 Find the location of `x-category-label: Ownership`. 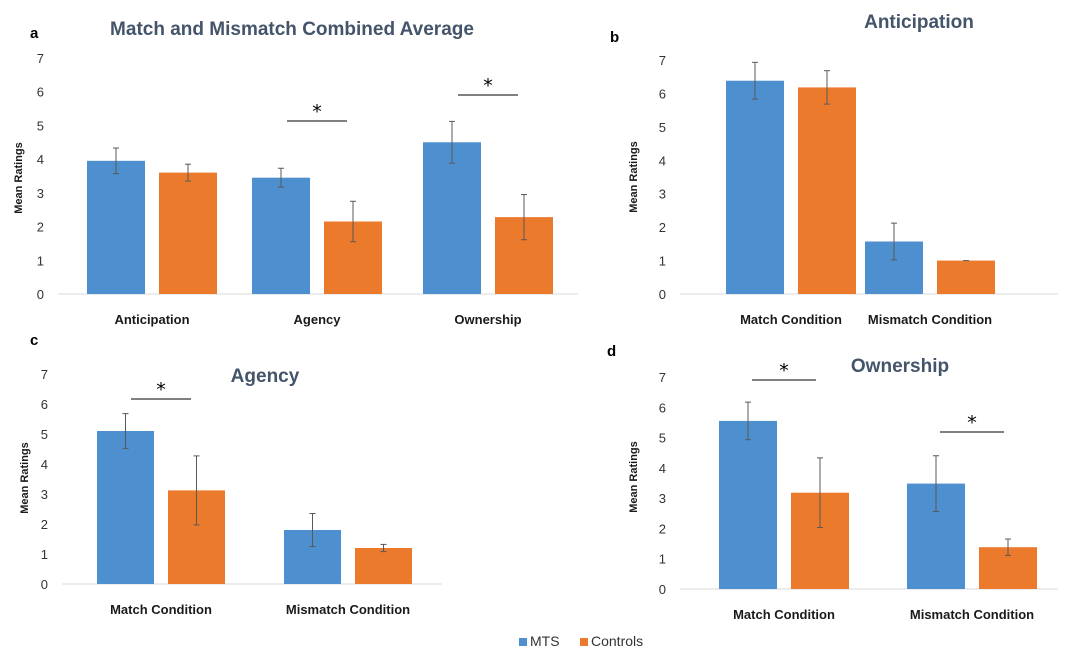

x-category-label: Ownership is located at coordinates (487, 319).